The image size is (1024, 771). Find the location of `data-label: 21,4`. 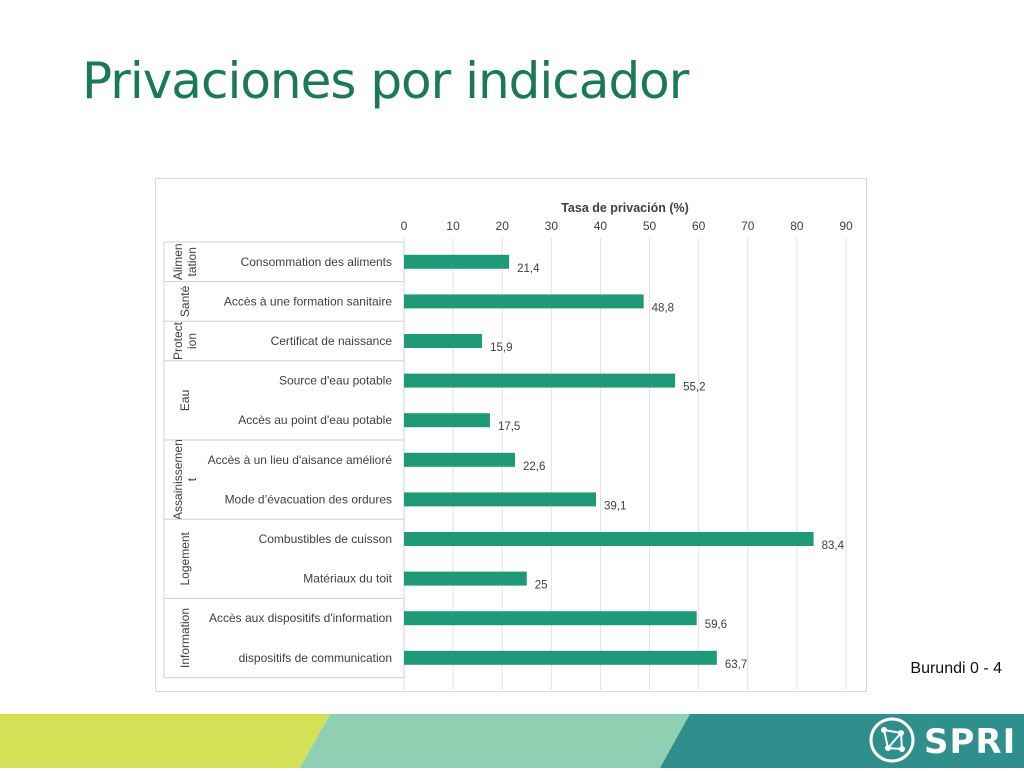

data-label: 21,4 is located at coordinates (528, 269).